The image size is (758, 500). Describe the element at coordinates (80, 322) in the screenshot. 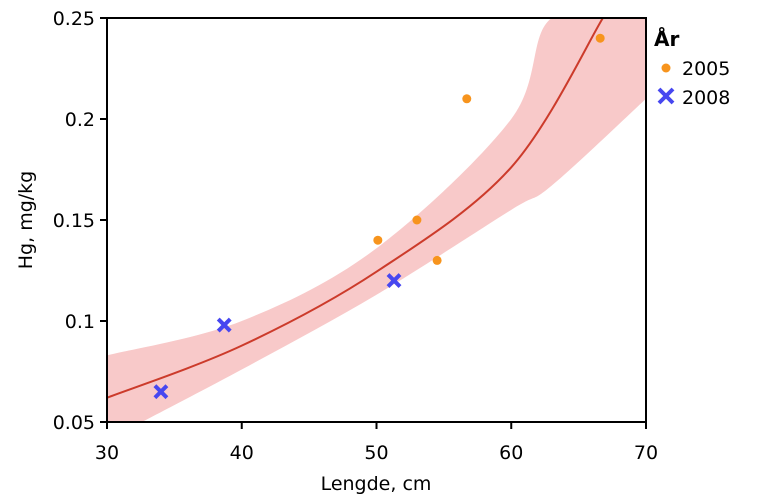

I see `y-tick-label: 0.1` at that location.